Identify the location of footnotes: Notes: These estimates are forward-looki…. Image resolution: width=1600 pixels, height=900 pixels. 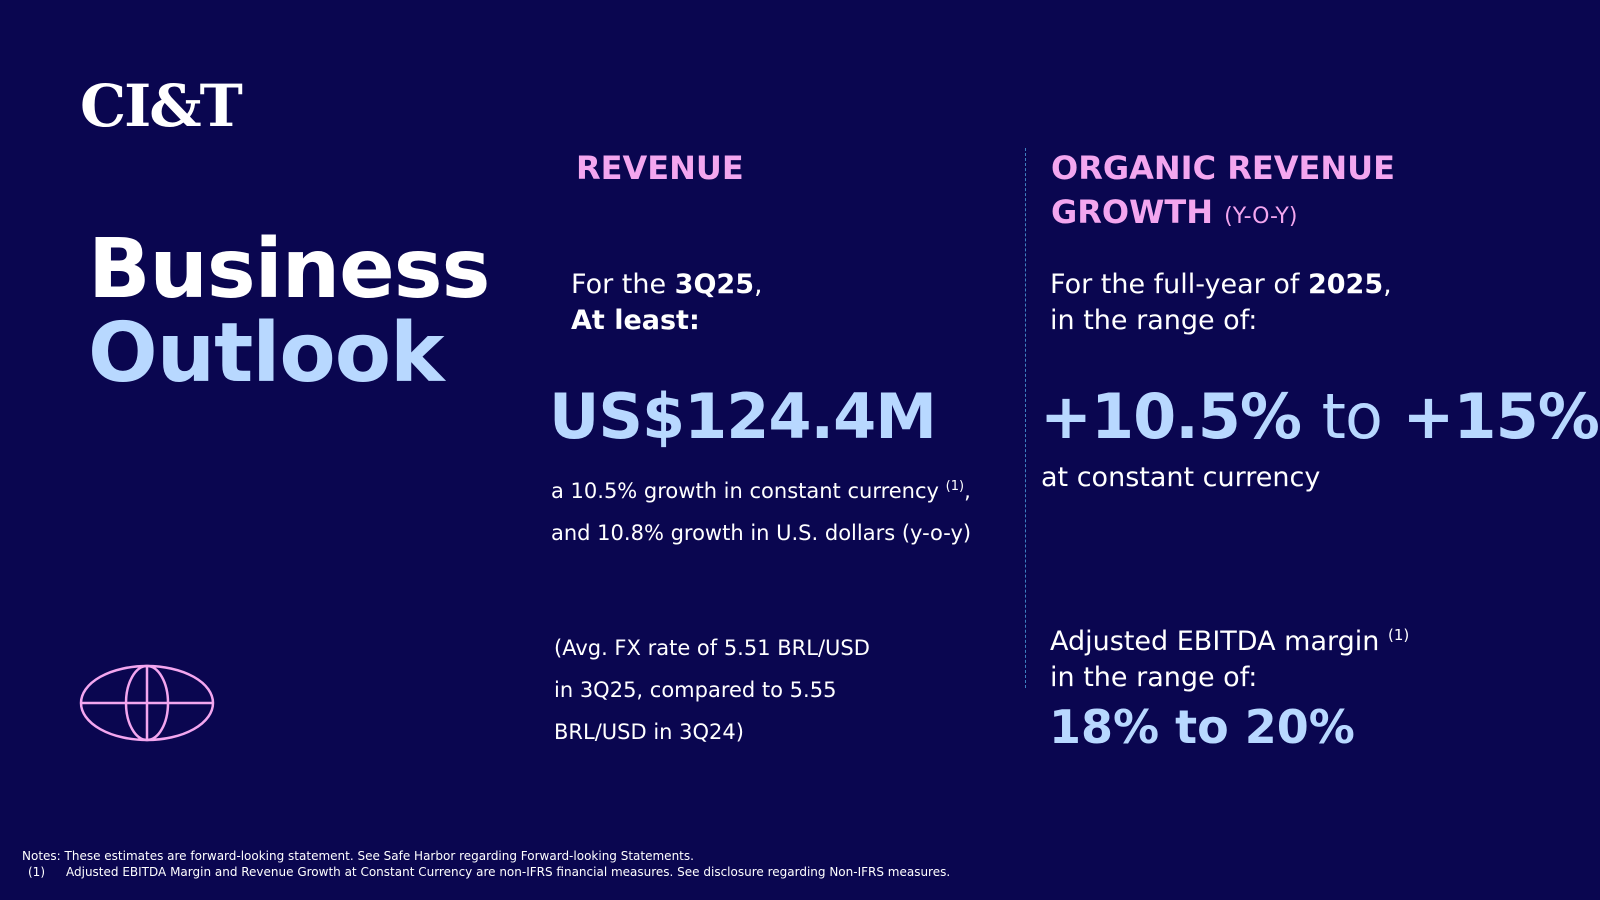
(486, 864).